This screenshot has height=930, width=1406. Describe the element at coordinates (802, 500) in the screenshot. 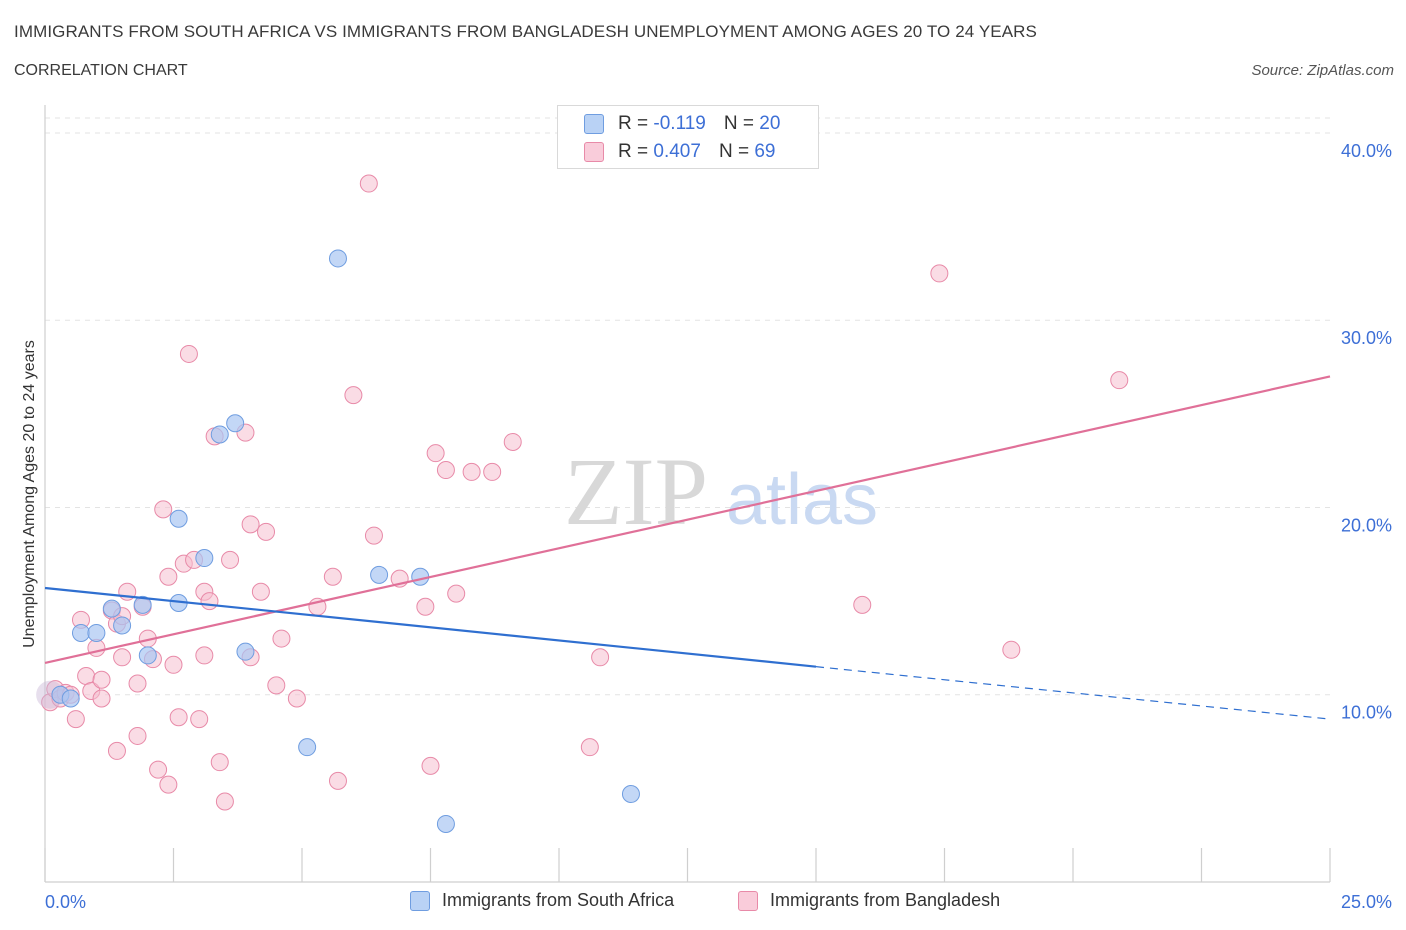

I see `watermark-atlas: atlas` at that location.